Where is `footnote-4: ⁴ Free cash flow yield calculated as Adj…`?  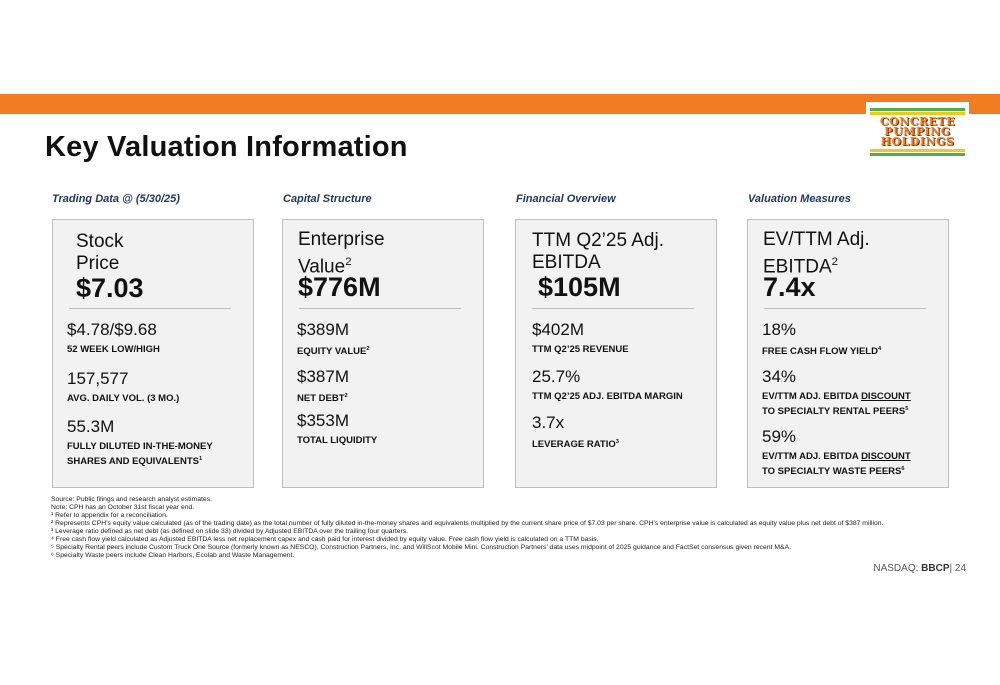
footnote-4: ⁴ Free cash flow yield calculated as Adj… is located at coordinates (325, 539).